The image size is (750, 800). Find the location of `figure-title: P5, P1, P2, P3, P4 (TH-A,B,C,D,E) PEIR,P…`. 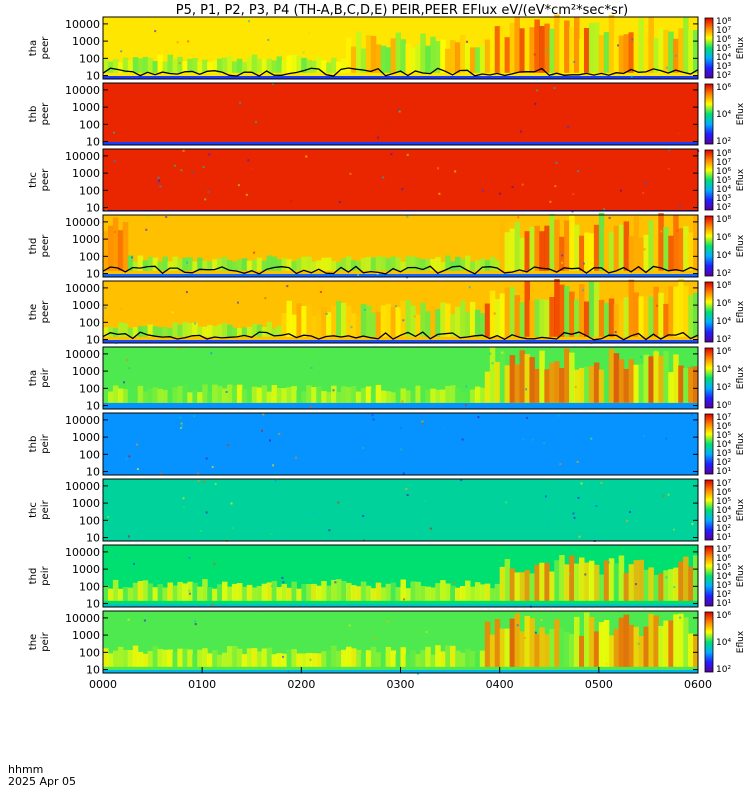

figure-title: P5, P1, P2, P3, P4 (TH-A,B,C,D,E) PEIR,P… is located at coordinates (402, 10).